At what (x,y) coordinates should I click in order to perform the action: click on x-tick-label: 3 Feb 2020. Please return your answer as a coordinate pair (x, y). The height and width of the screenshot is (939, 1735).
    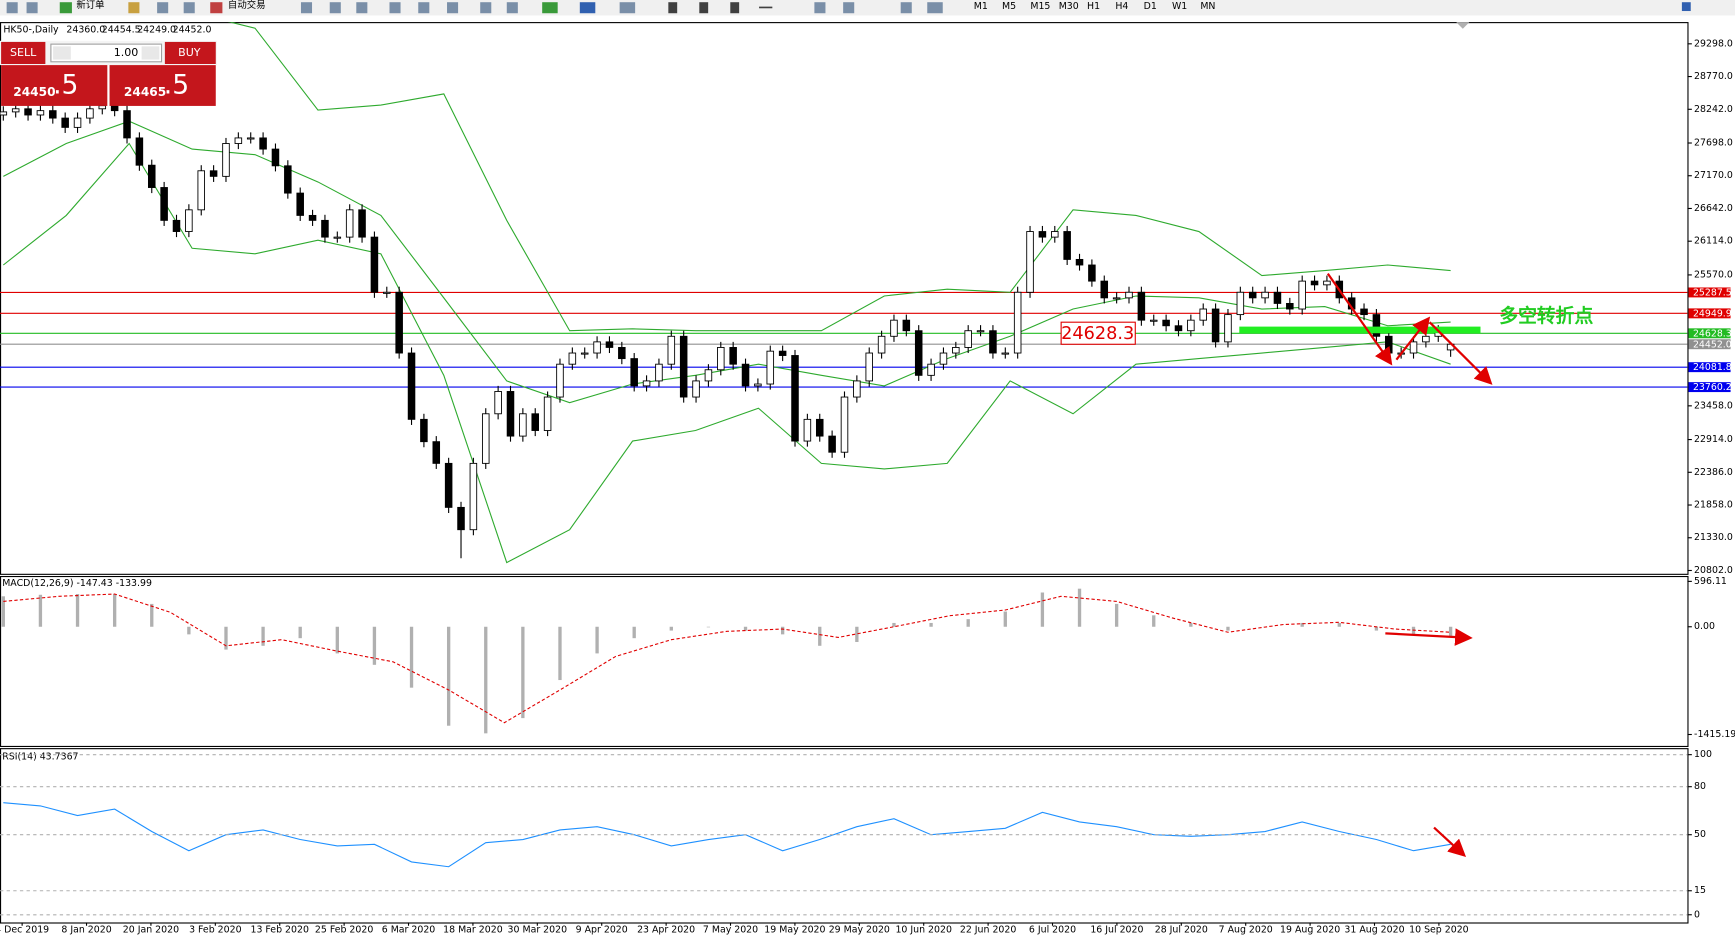
    Looking at the image, I should click on (215, 930).